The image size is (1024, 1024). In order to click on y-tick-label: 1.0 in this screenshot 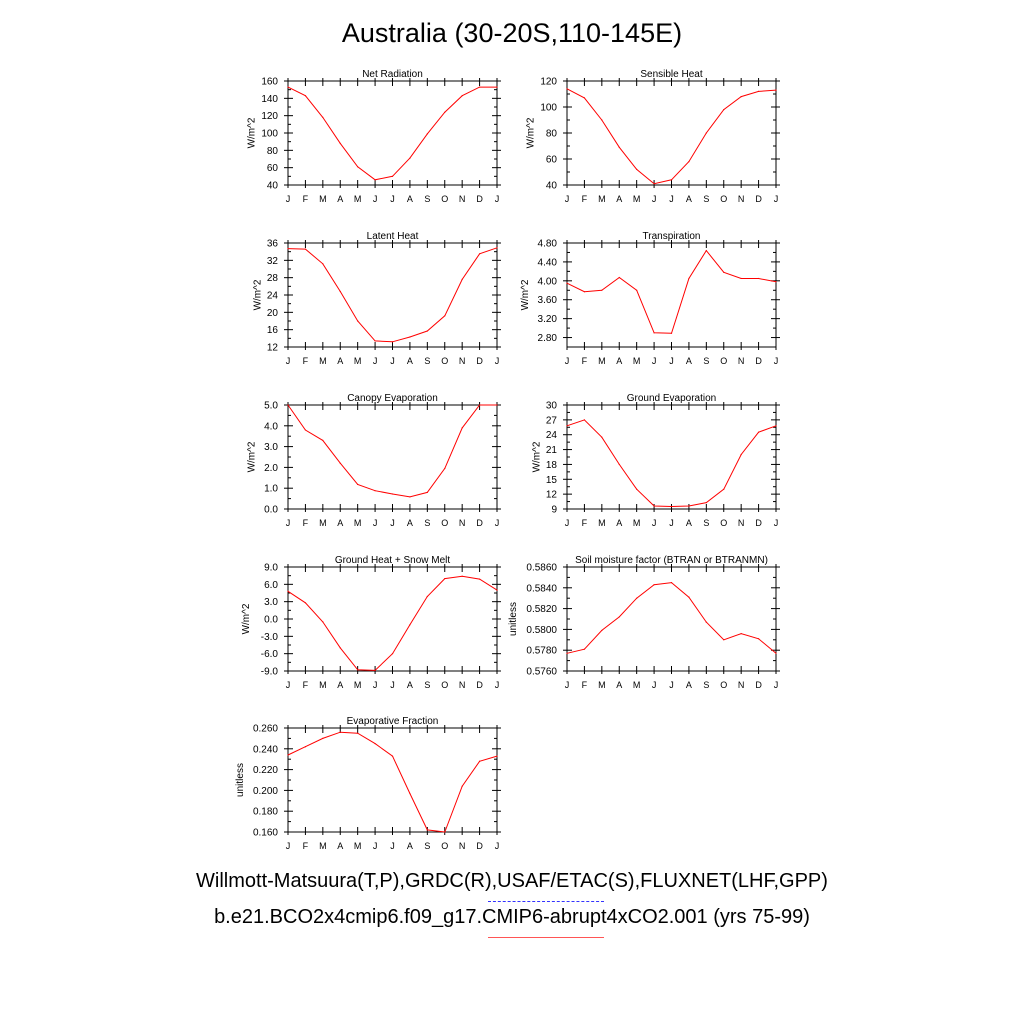, I will do `click(271, 489)`.